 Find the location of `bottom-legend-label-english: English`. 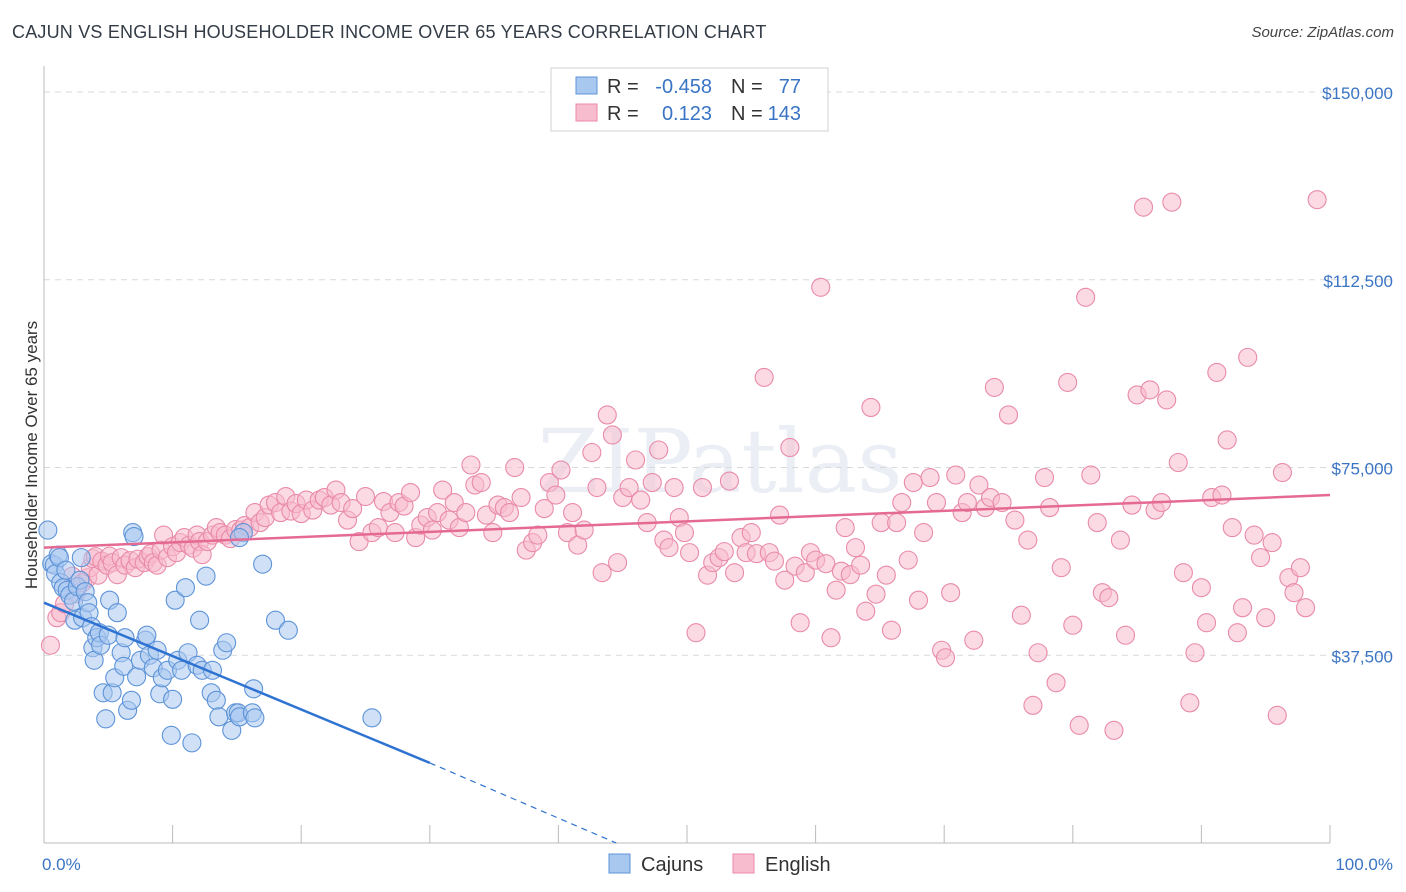

bottom-legend-label-english: English is located at coordinates (798, 865).